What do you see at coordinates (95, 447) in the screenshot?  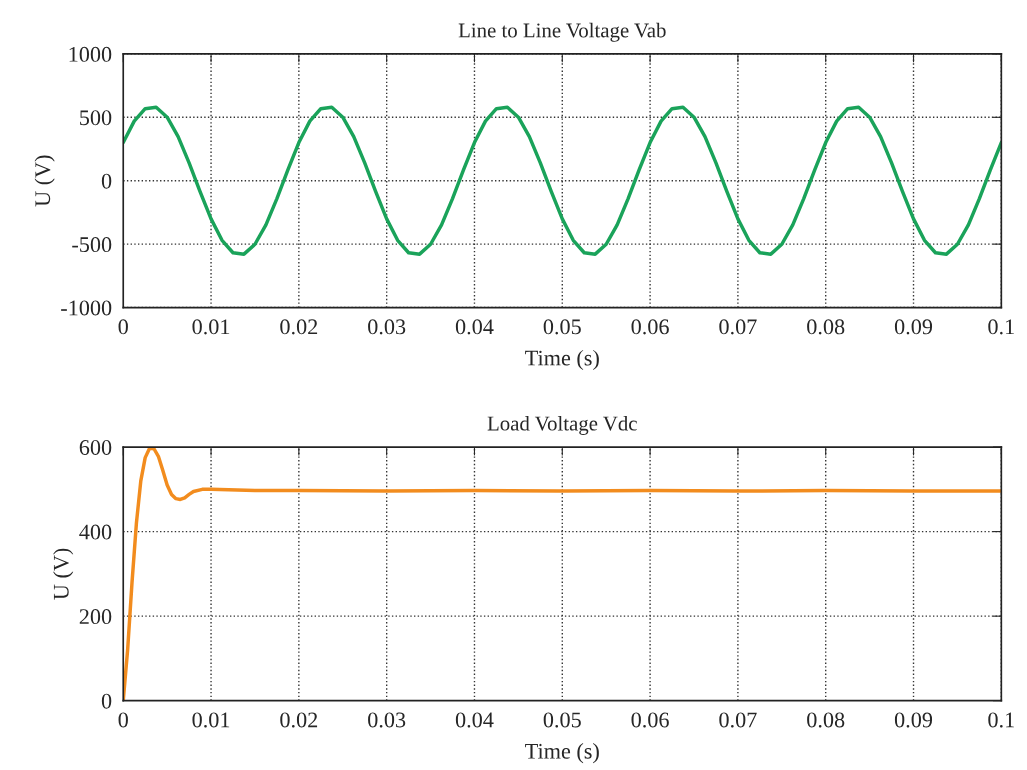 I see `y-tick-label: 600` at bounding box center [95, 447].